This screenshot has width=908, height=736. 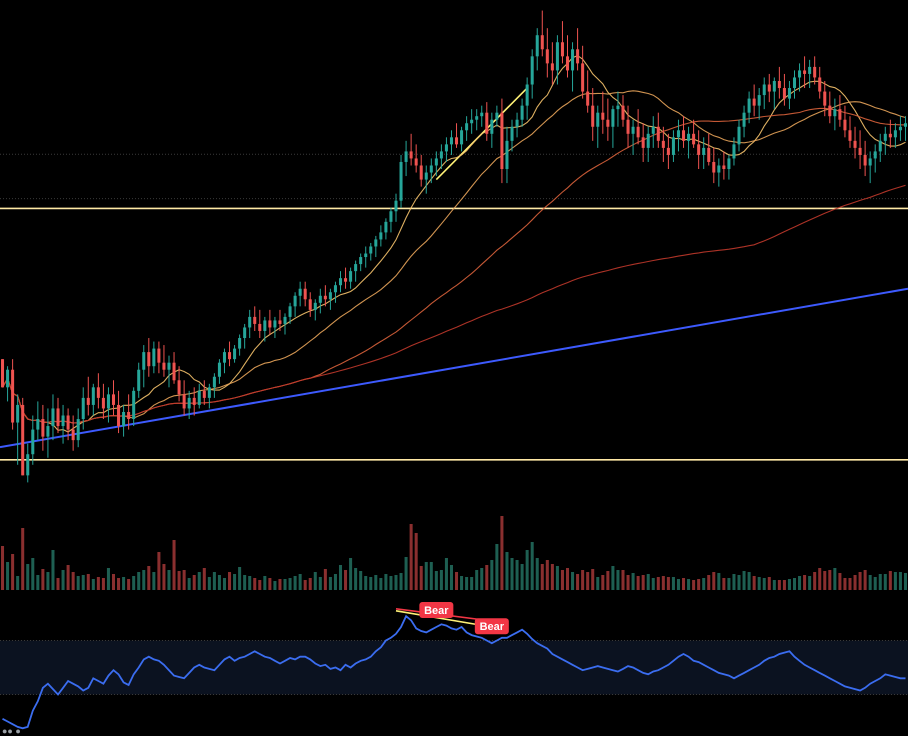 What do you see at coordinates (464, 618) in the screenshot?
I see `rsi-signals: Bear Bear` at bounding box center [464, 618].